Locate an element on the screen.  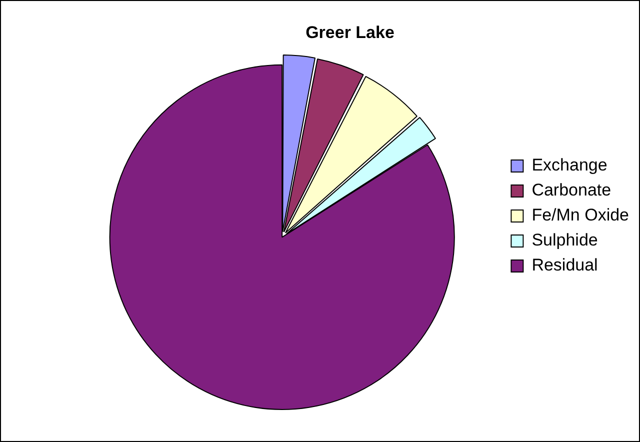
legend-label: Carbonate is located at coordinates (572, 190).